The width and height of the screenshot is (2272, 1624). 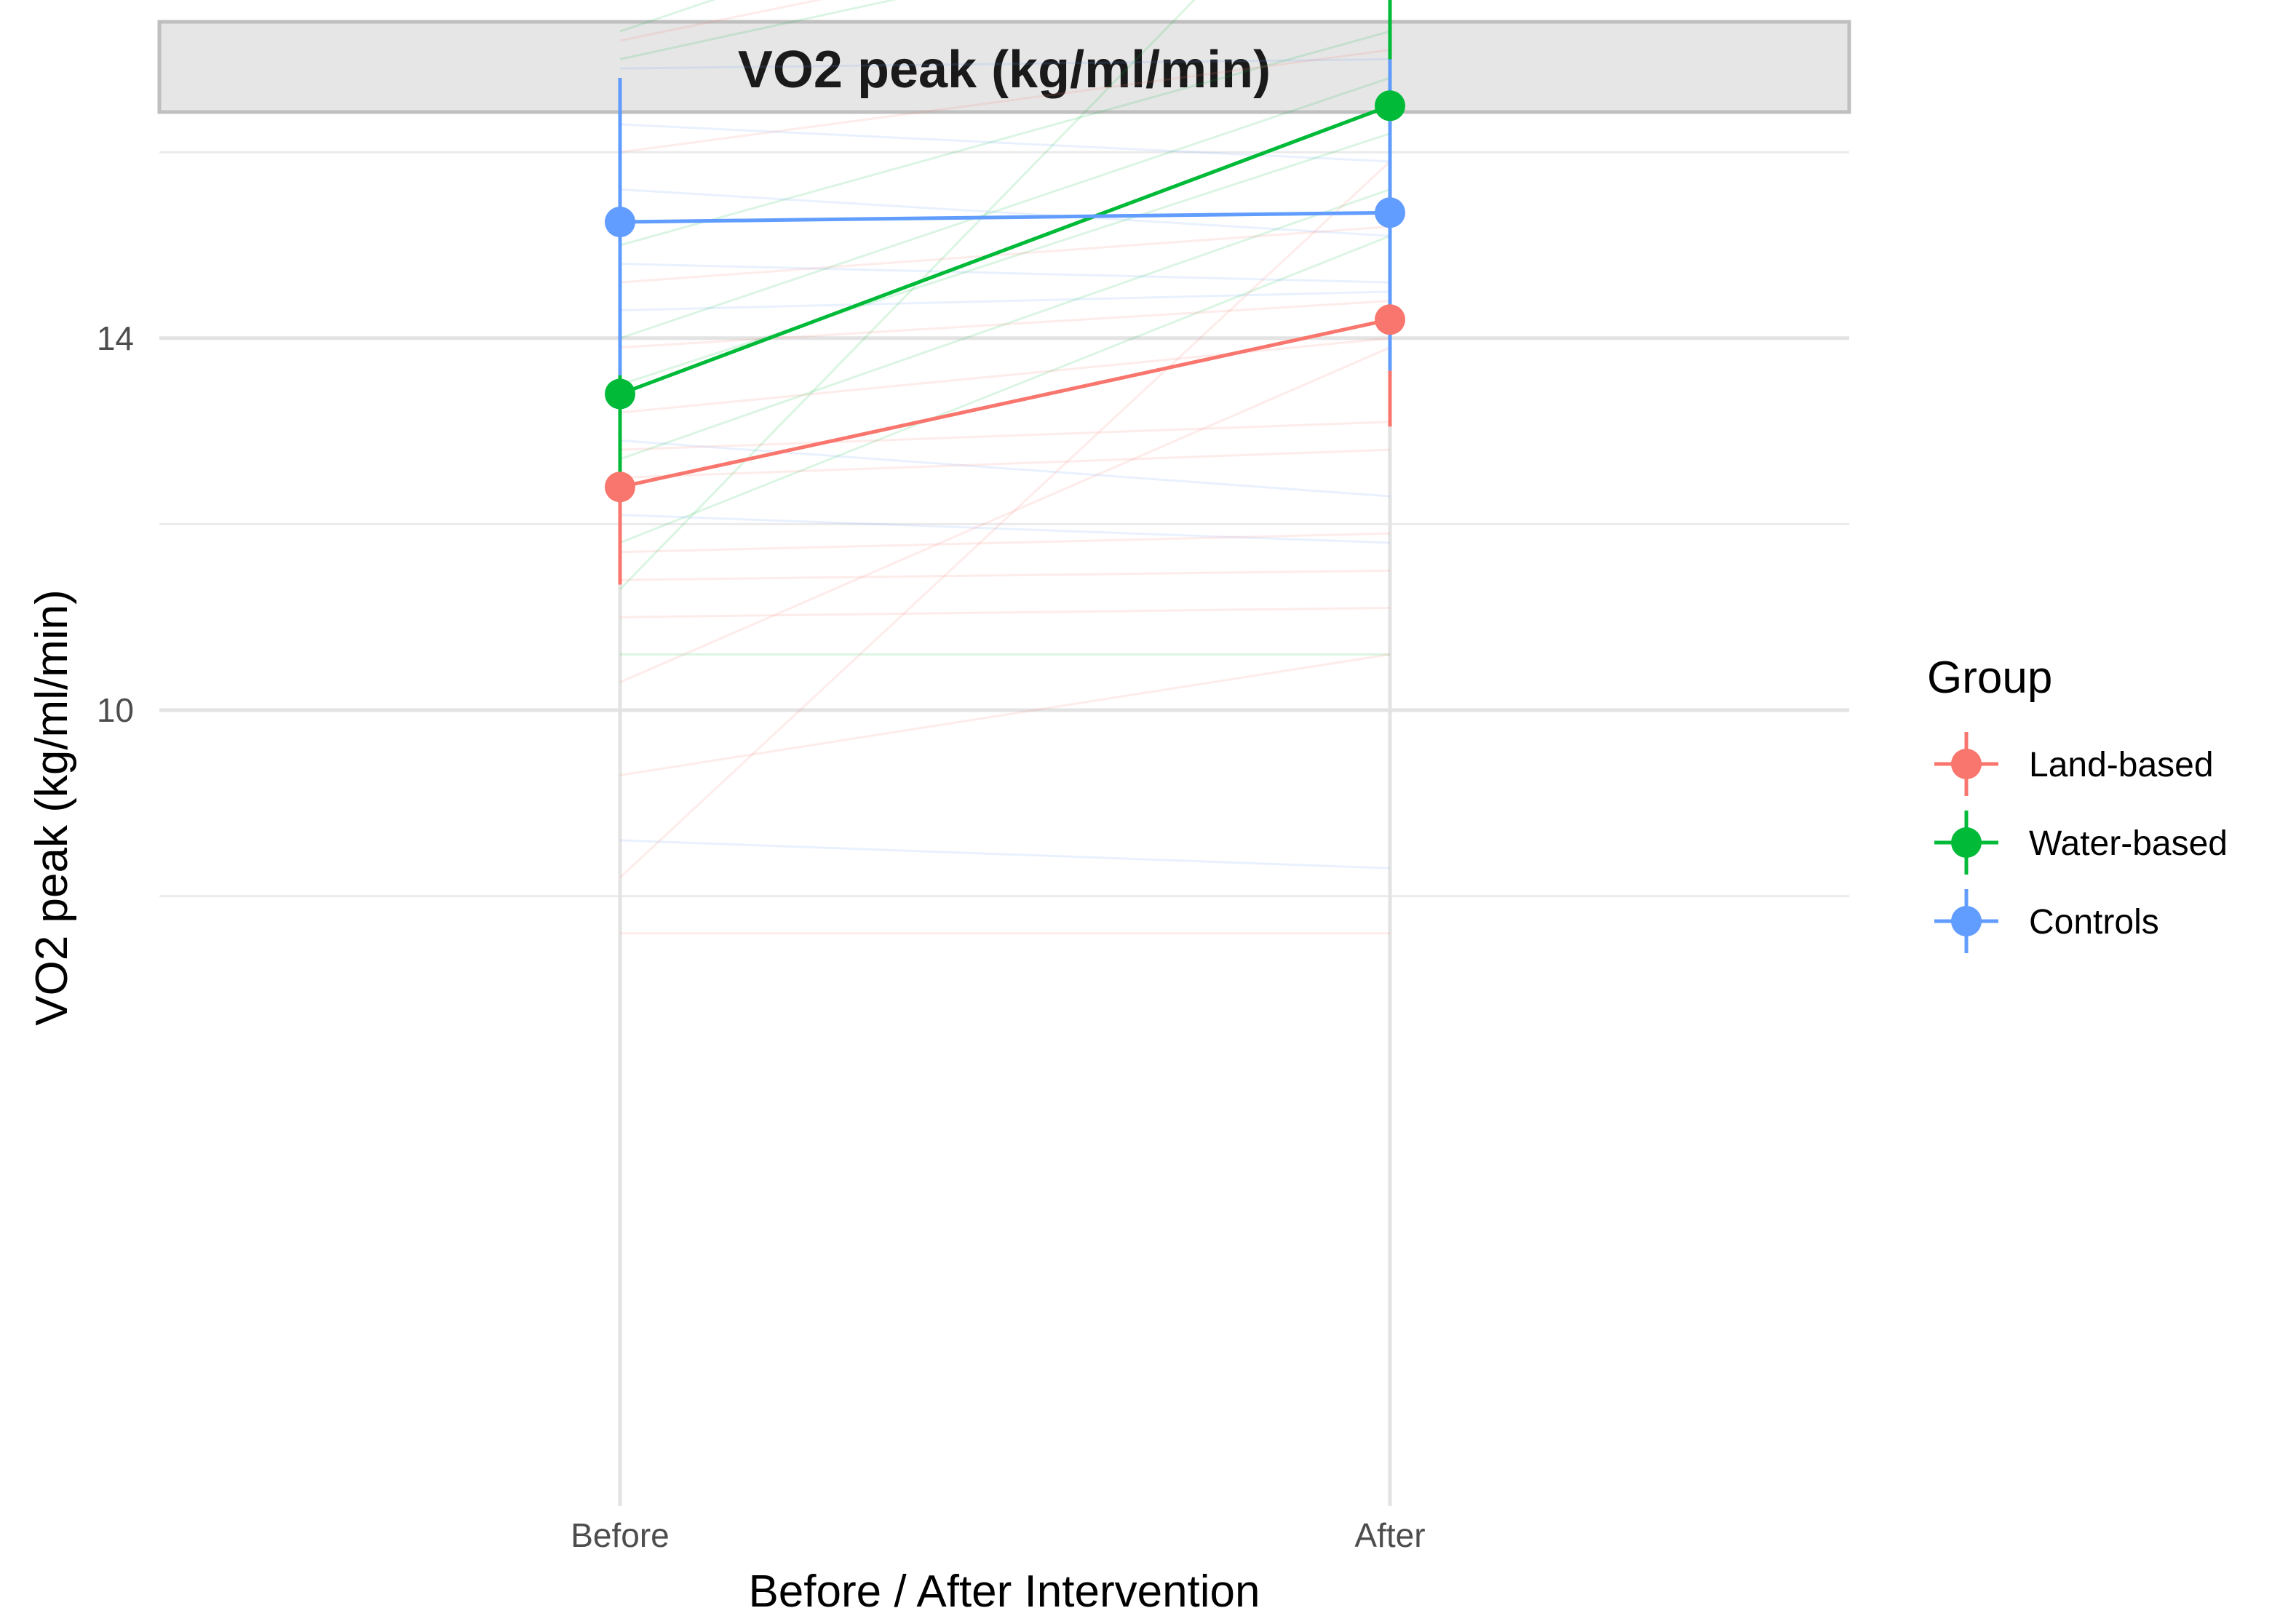 I want to click on legend-items: Land-based Water-based Controls, so click(x=2081, y=842).